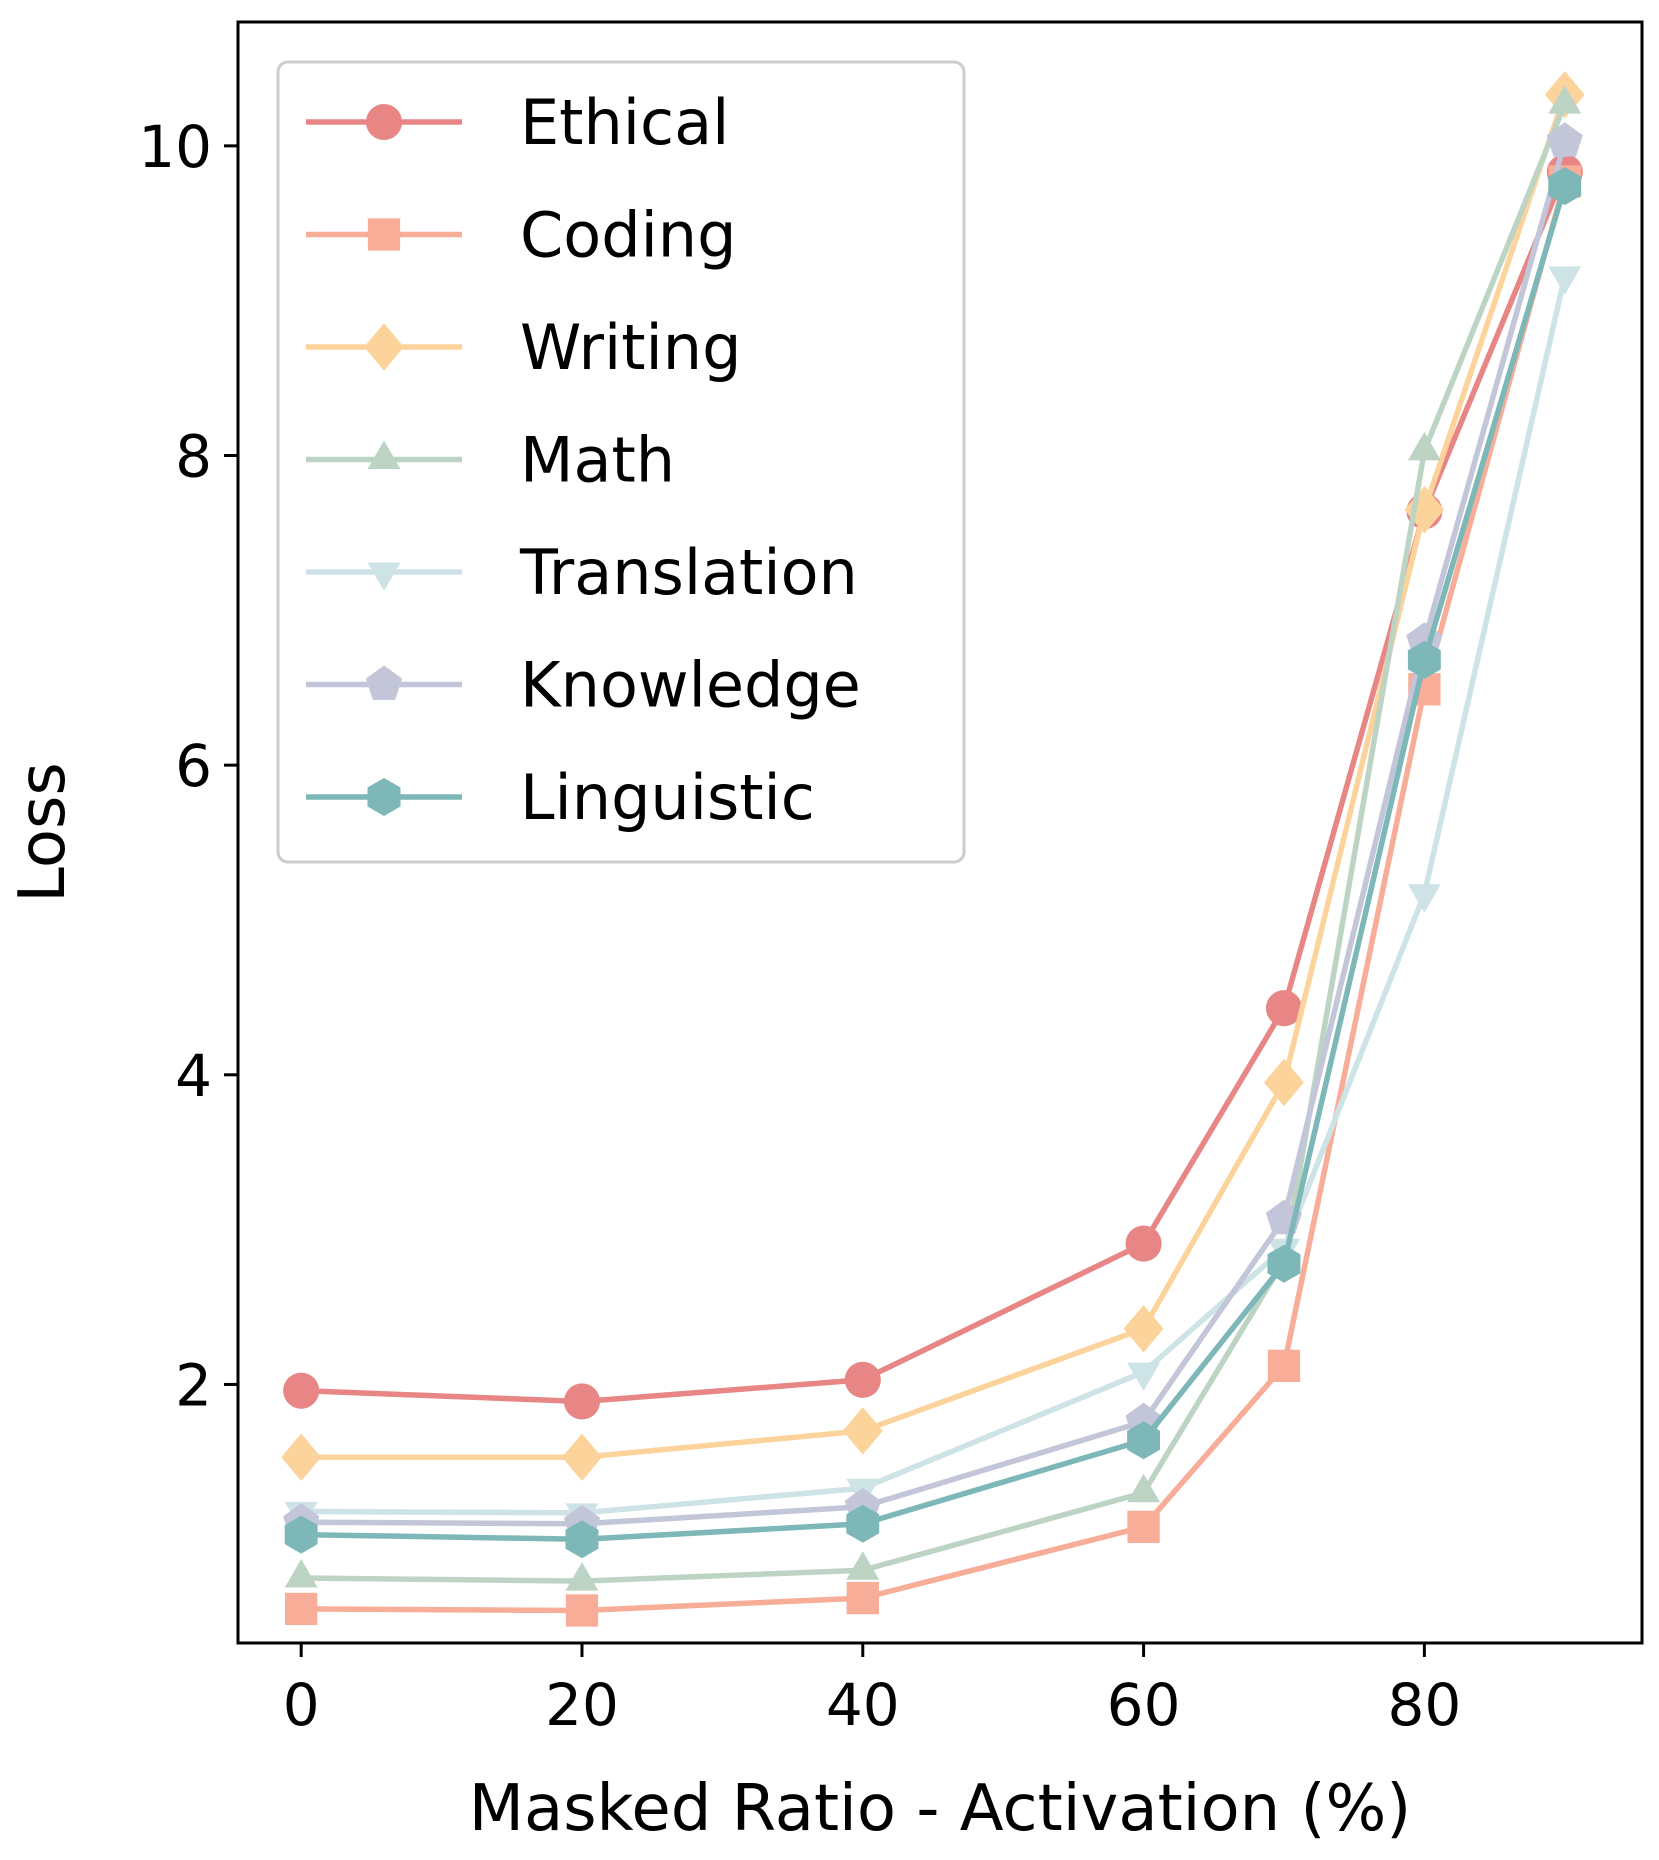 The image size is (1659, 1860). I want to click on data-point-knowledge, so click(1564, 139).